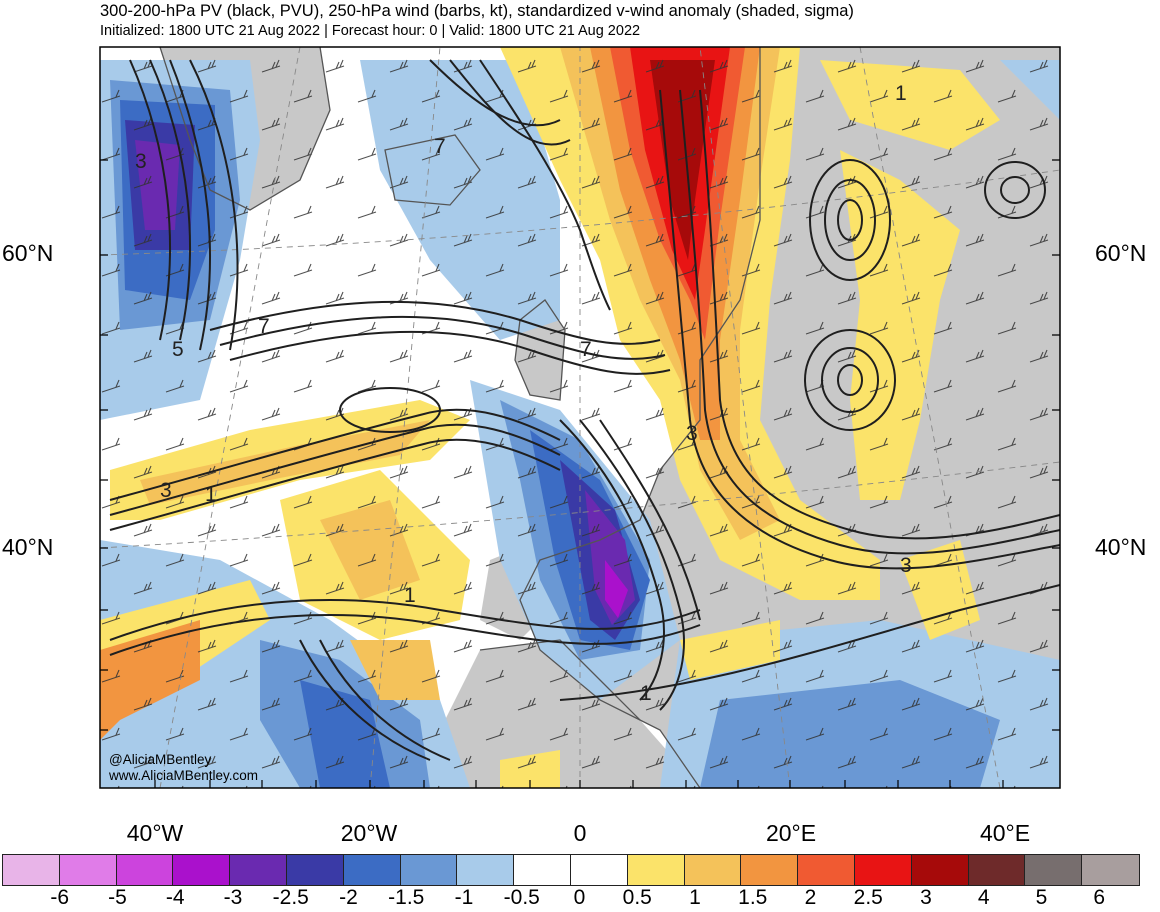  What do you see at coordinates (580, 833) in the screenshot?
I see `lon-label-0: 0` at bounding box center [580, 833].